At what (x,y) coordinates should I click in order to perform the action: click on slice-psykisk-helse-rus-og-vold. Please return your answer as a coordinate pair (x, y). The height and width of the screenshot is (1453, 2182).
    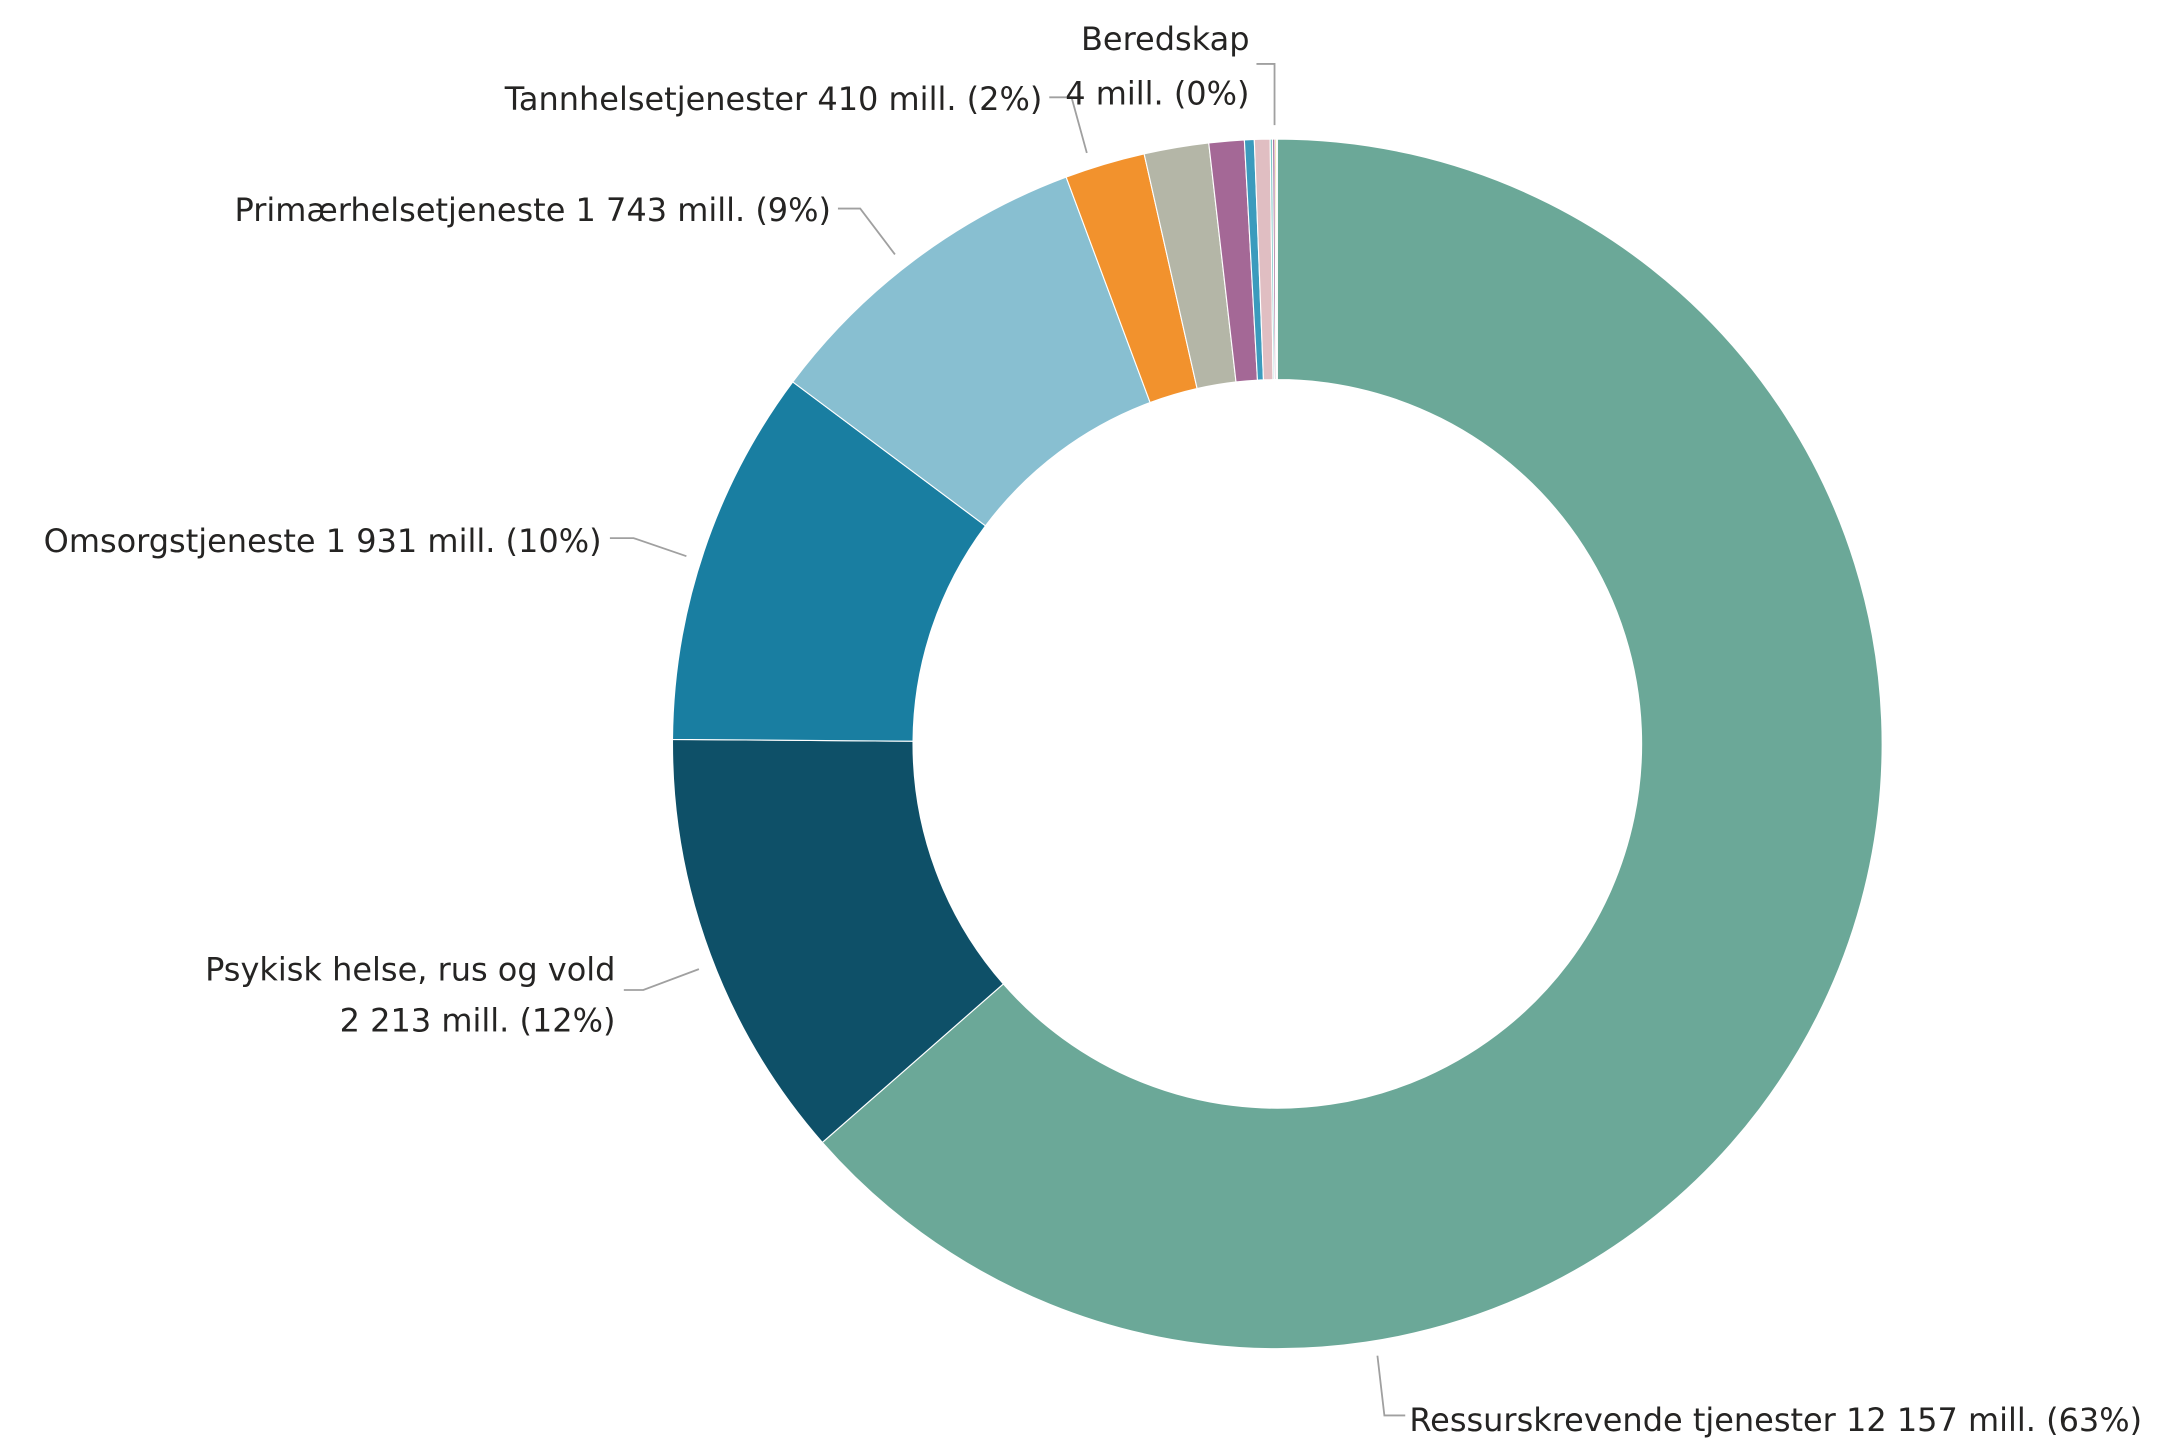
    Looking at the image, I should click on (838, 941).